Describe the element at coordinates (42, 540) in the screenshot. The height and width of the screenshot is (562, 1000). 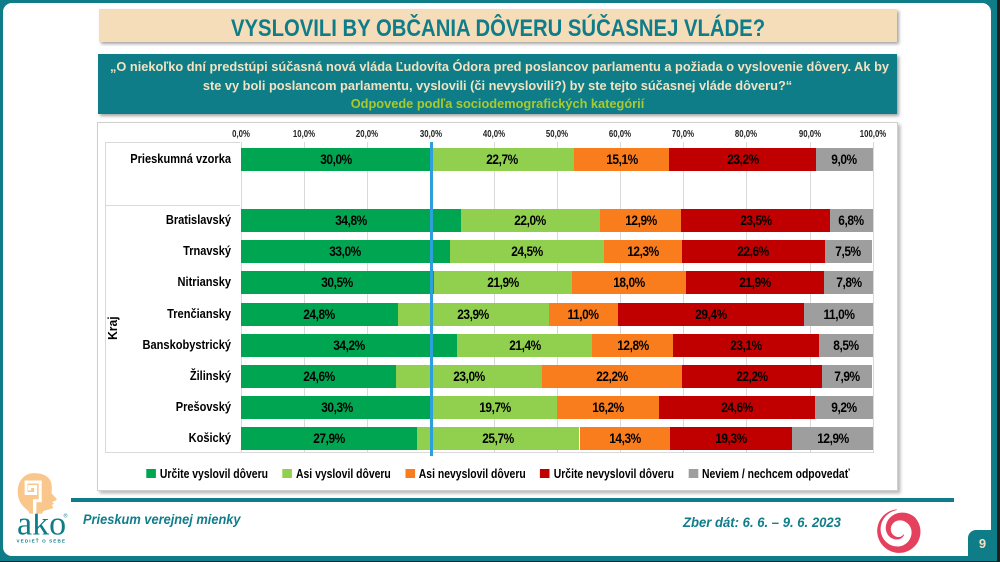
I see `svg-text: VEDIEŤ O SEBE` at that location.